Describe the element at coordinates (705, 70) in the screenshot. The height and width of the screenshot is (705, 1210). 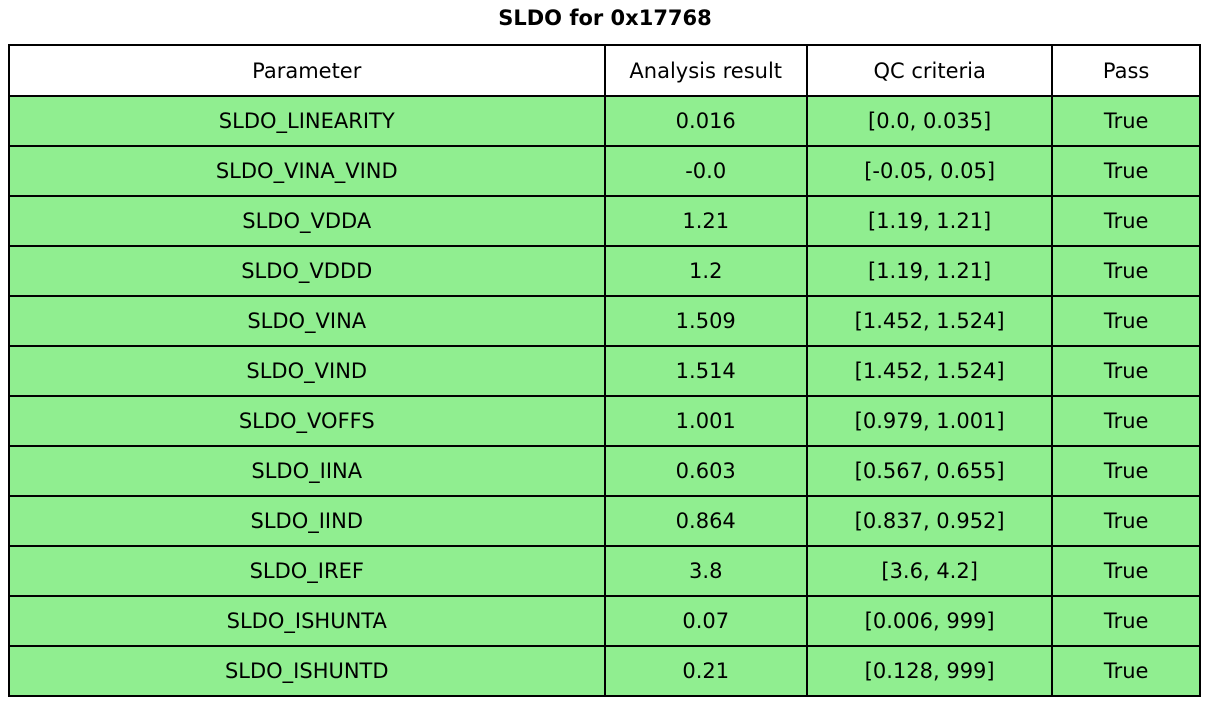
I see `column-header-analysis-result: Analysis result` at that location.